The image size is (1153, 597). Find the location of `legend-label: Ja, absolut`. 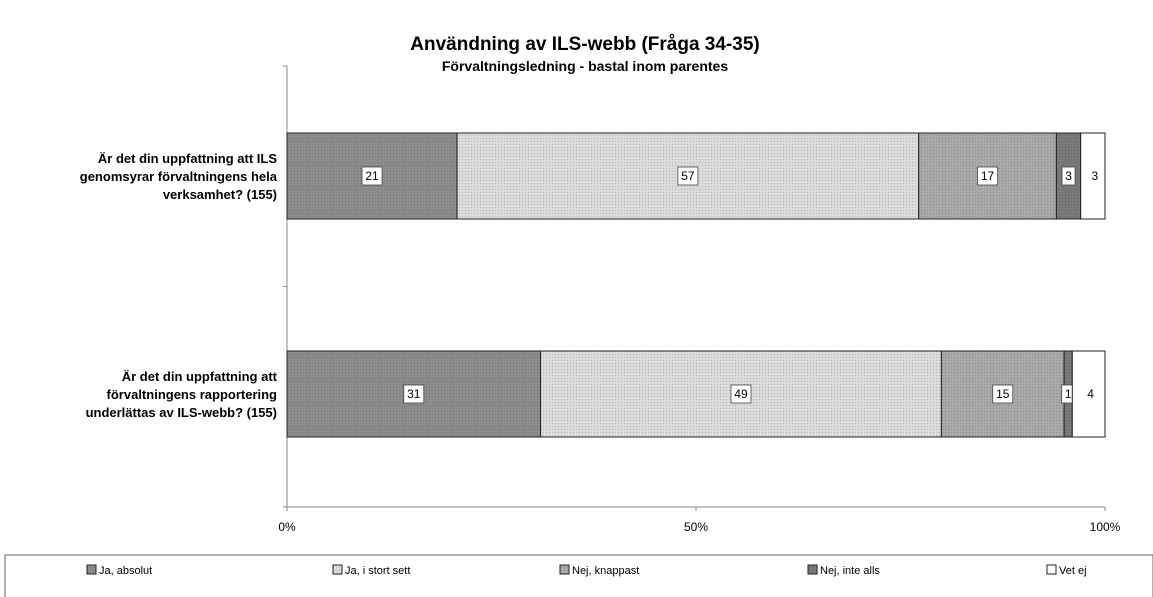

legend-label: Ja, absolut is located at coordinates (125, 571).